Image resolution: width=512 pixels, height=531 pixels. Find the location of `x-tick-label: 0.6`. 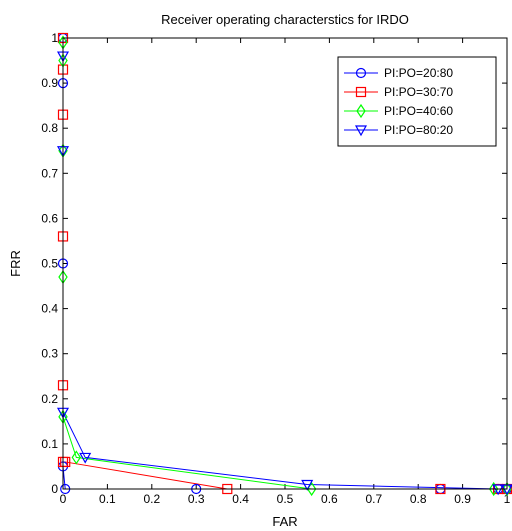

x-tick-label: 0.6 is located at coordinates (329, 499).